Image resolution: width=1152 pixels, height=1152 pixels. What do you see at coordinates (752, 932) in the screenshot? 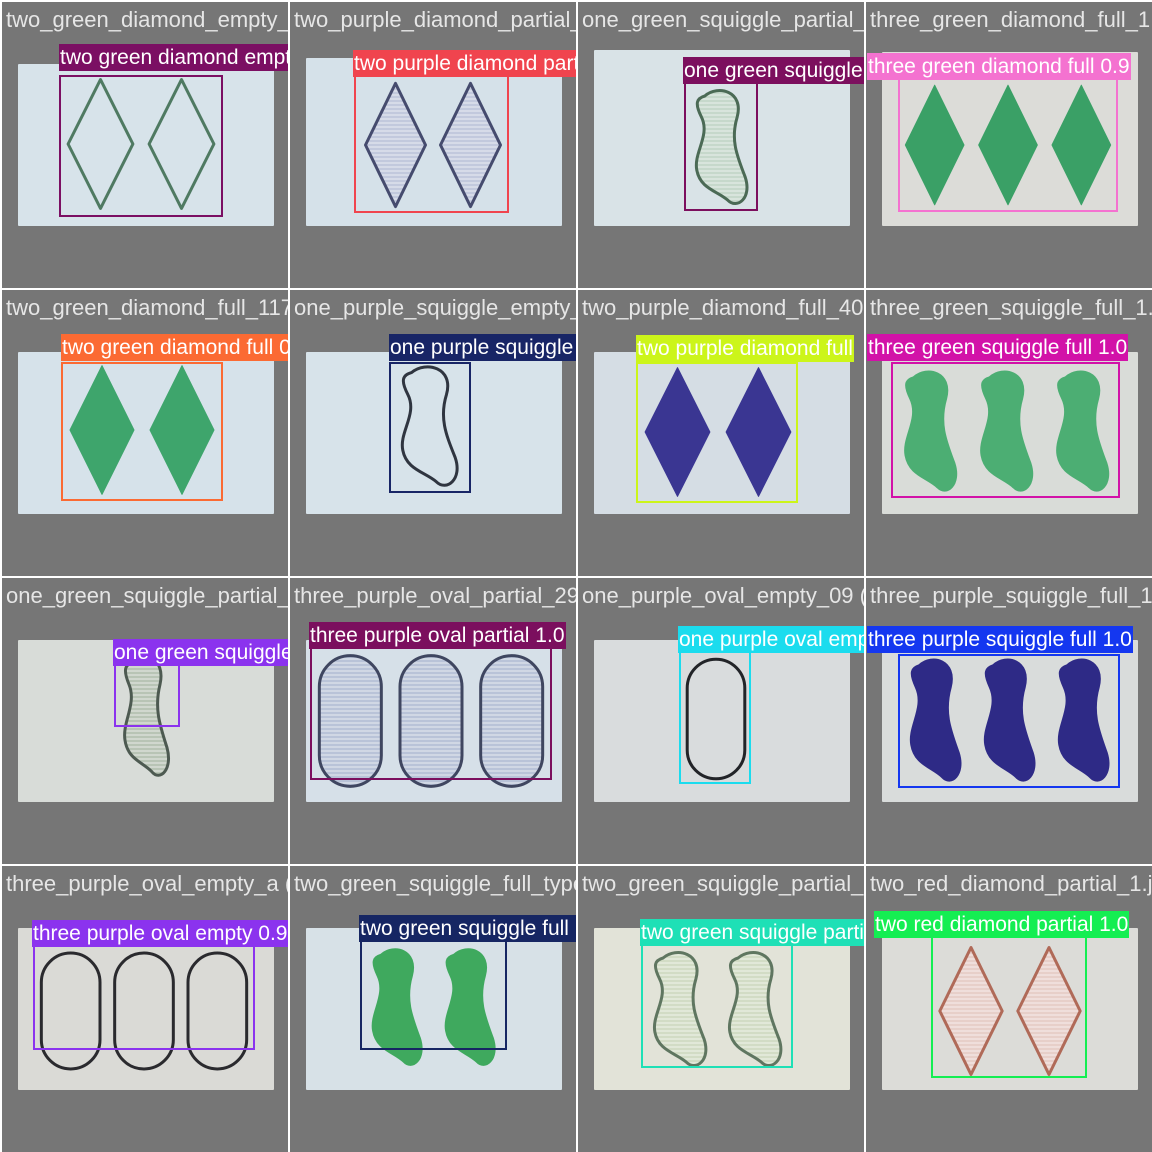
I see `detection-label: two green squiggle partial` at bounding box center [752, 932].